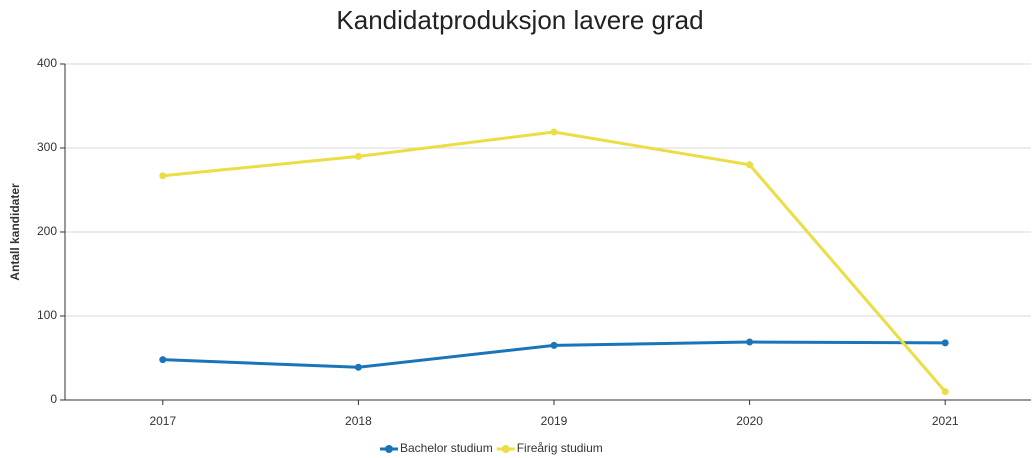  Describe the element at coordinates (47, 63) in the screenshot. I see `y-tick-label: 400` at that location.